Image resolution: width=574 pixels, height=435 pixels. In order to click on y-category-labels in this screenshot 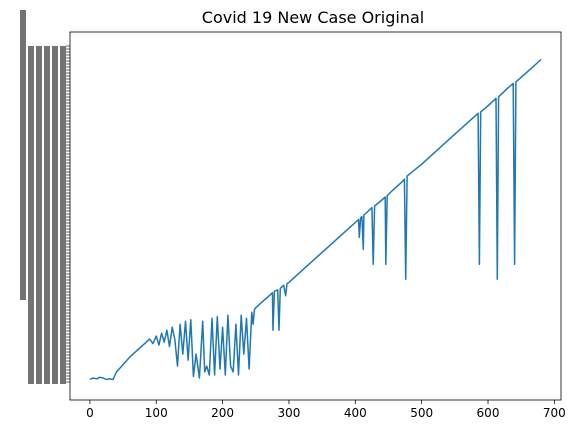, I will do `click(45, 197)`.